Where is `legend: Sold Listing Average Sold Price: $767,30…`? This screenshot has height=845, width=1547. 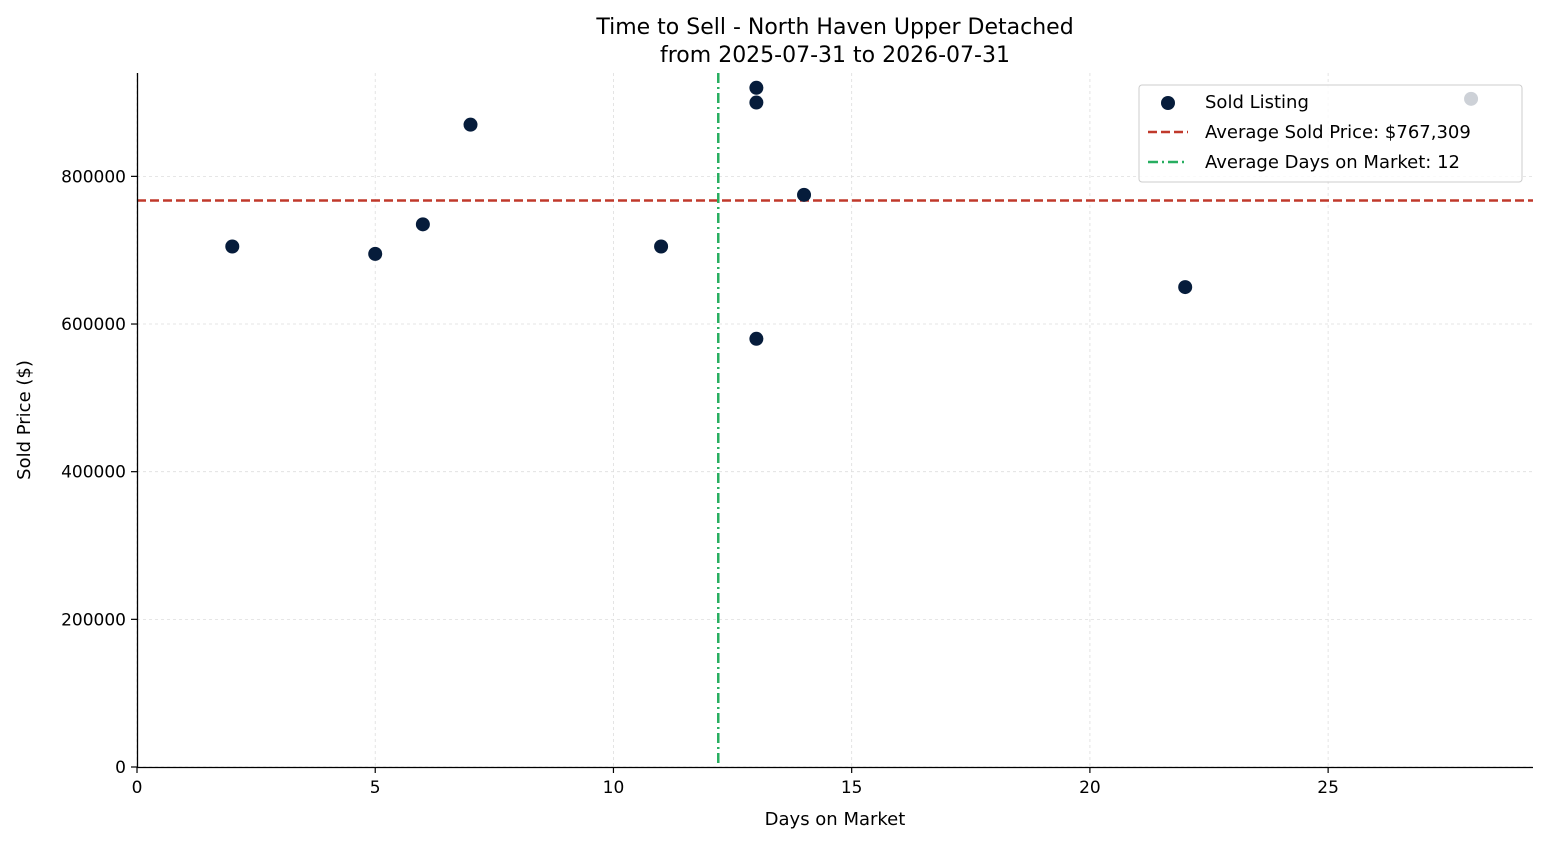 legend: Sold Listing Average Sold Price: $767,30… is located at coordinates (1330, 133).